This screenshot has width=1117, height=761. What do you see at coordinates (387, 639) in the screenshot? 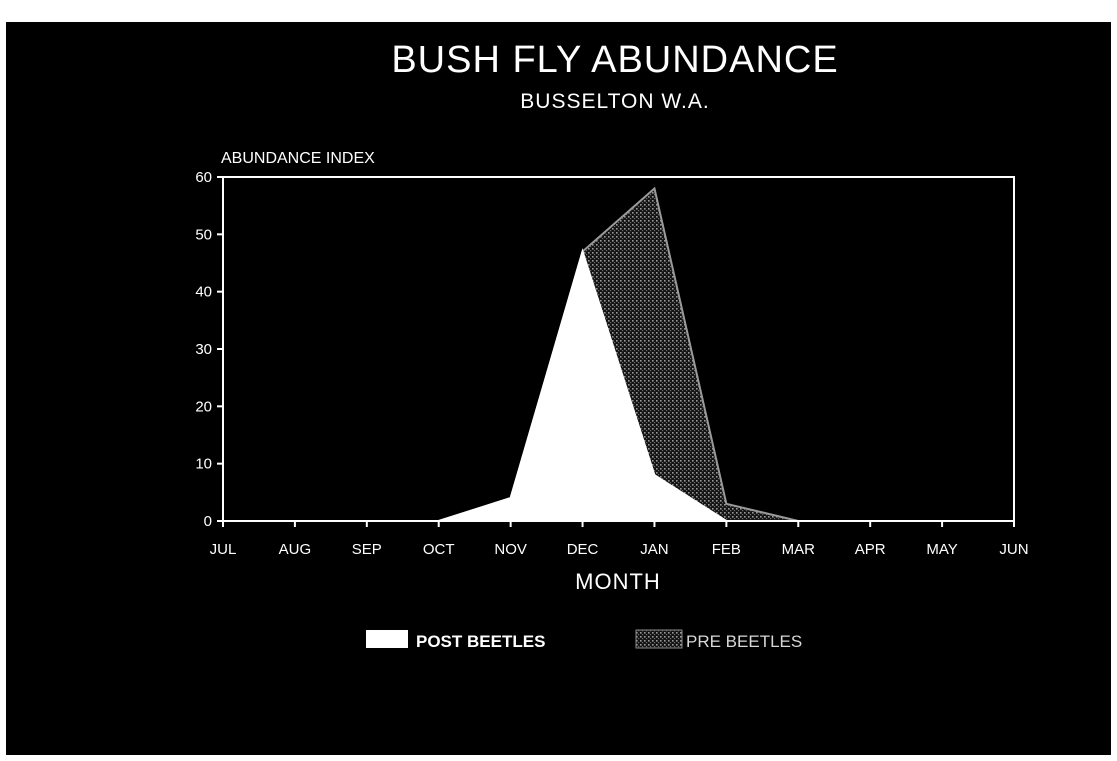
I see `legend-swatch-post-beetles` at bounding box center [387, 639].